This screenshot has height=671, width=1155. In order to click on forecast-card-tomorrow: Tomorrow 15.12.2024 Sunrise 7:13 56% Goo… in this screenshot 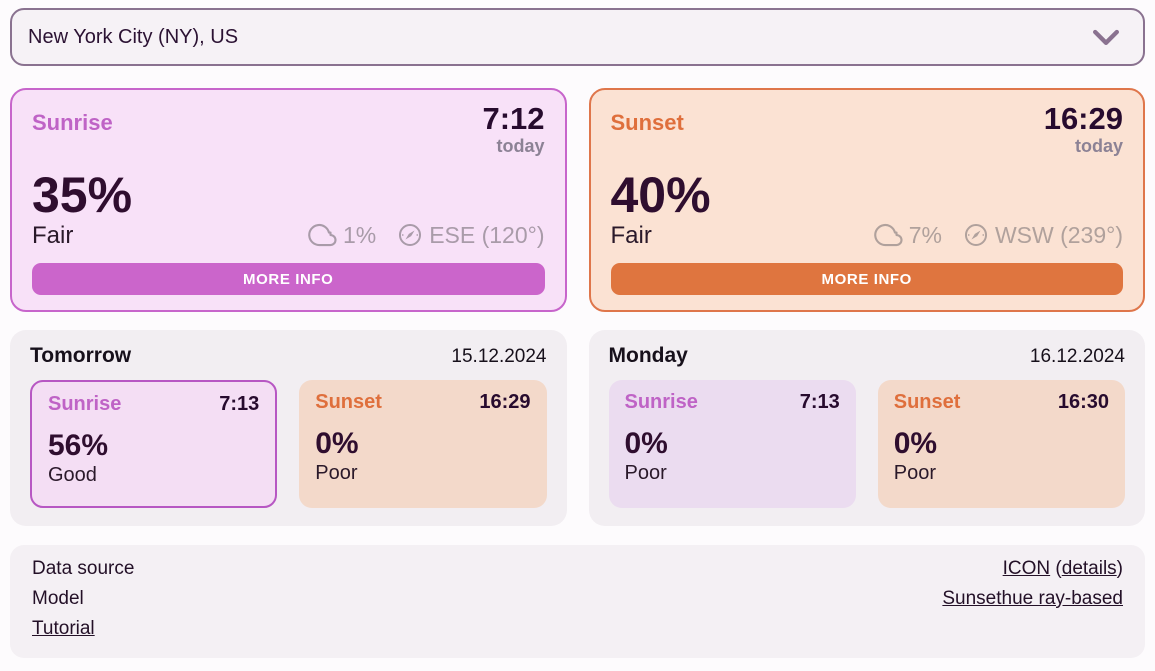, I will do `click(288, 428)`.